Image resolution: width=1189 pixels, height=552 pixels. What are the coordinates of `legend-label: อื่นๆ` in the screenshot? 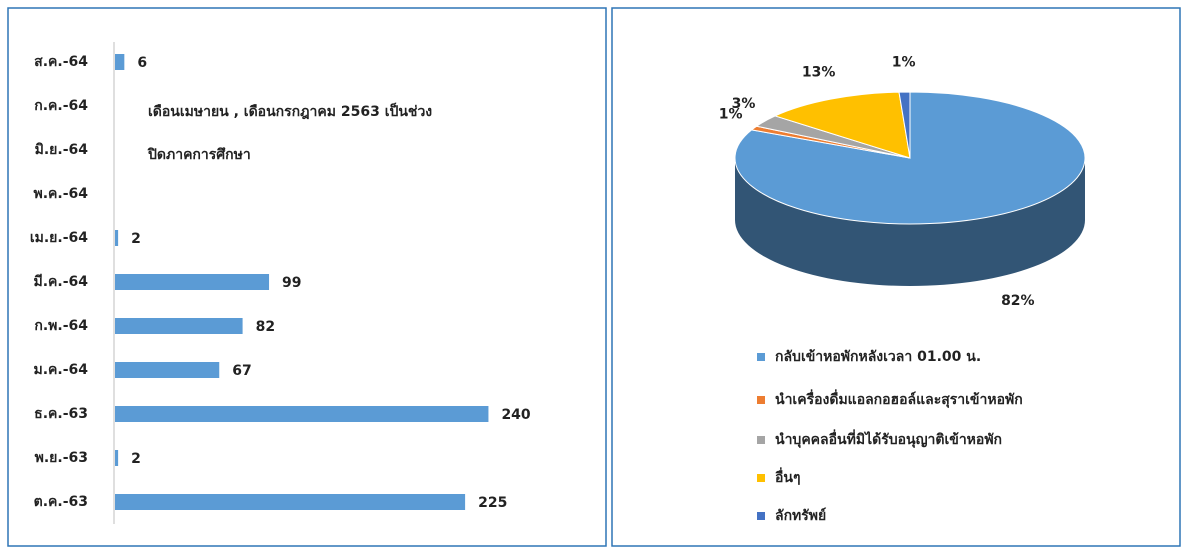 It's located at (788, 476).